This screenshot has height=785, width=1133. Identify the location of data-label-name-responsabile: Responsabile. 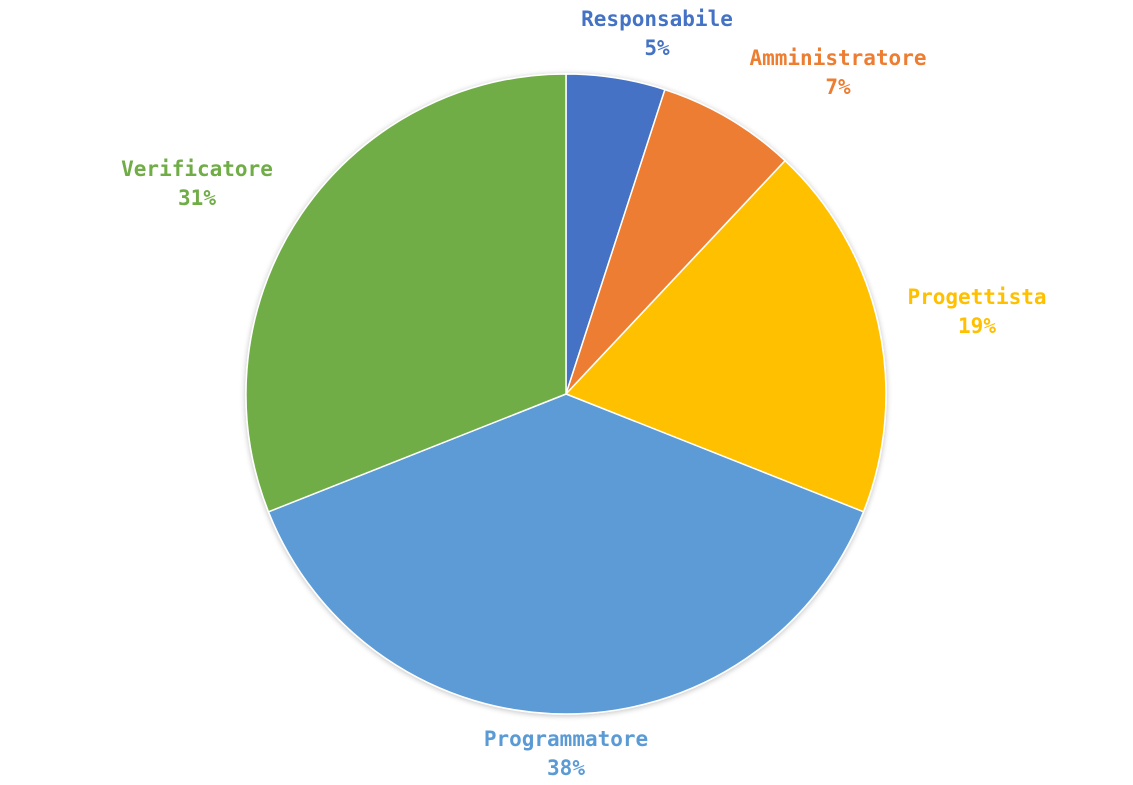
(657, 19).